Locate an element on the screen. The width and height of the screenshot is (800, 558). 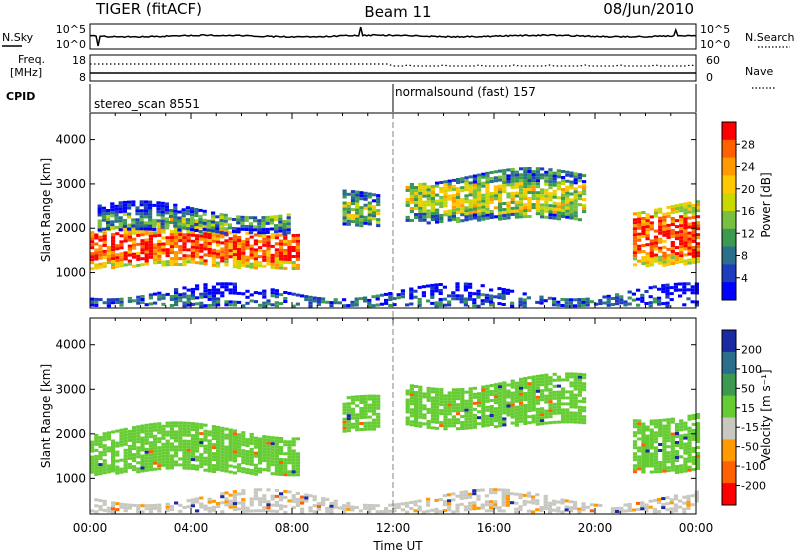
colorbar-frame is located at coordinates (729, 417).